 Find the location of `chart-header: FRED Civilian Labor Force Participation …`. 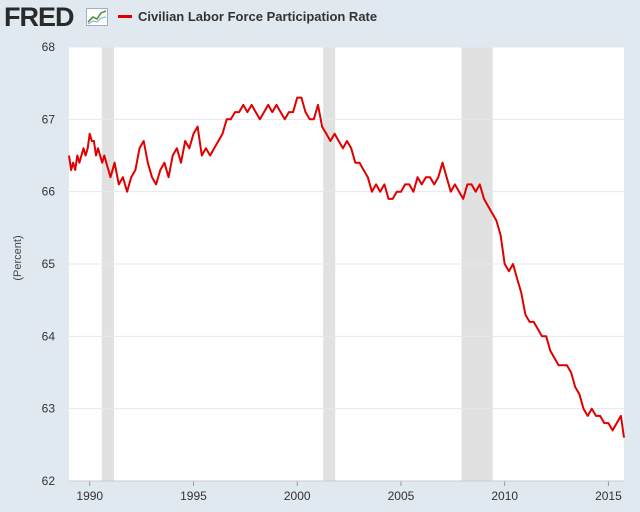

chart-header: FRED Civilian Labor Force Participation … is located at coordinates (320, 18).